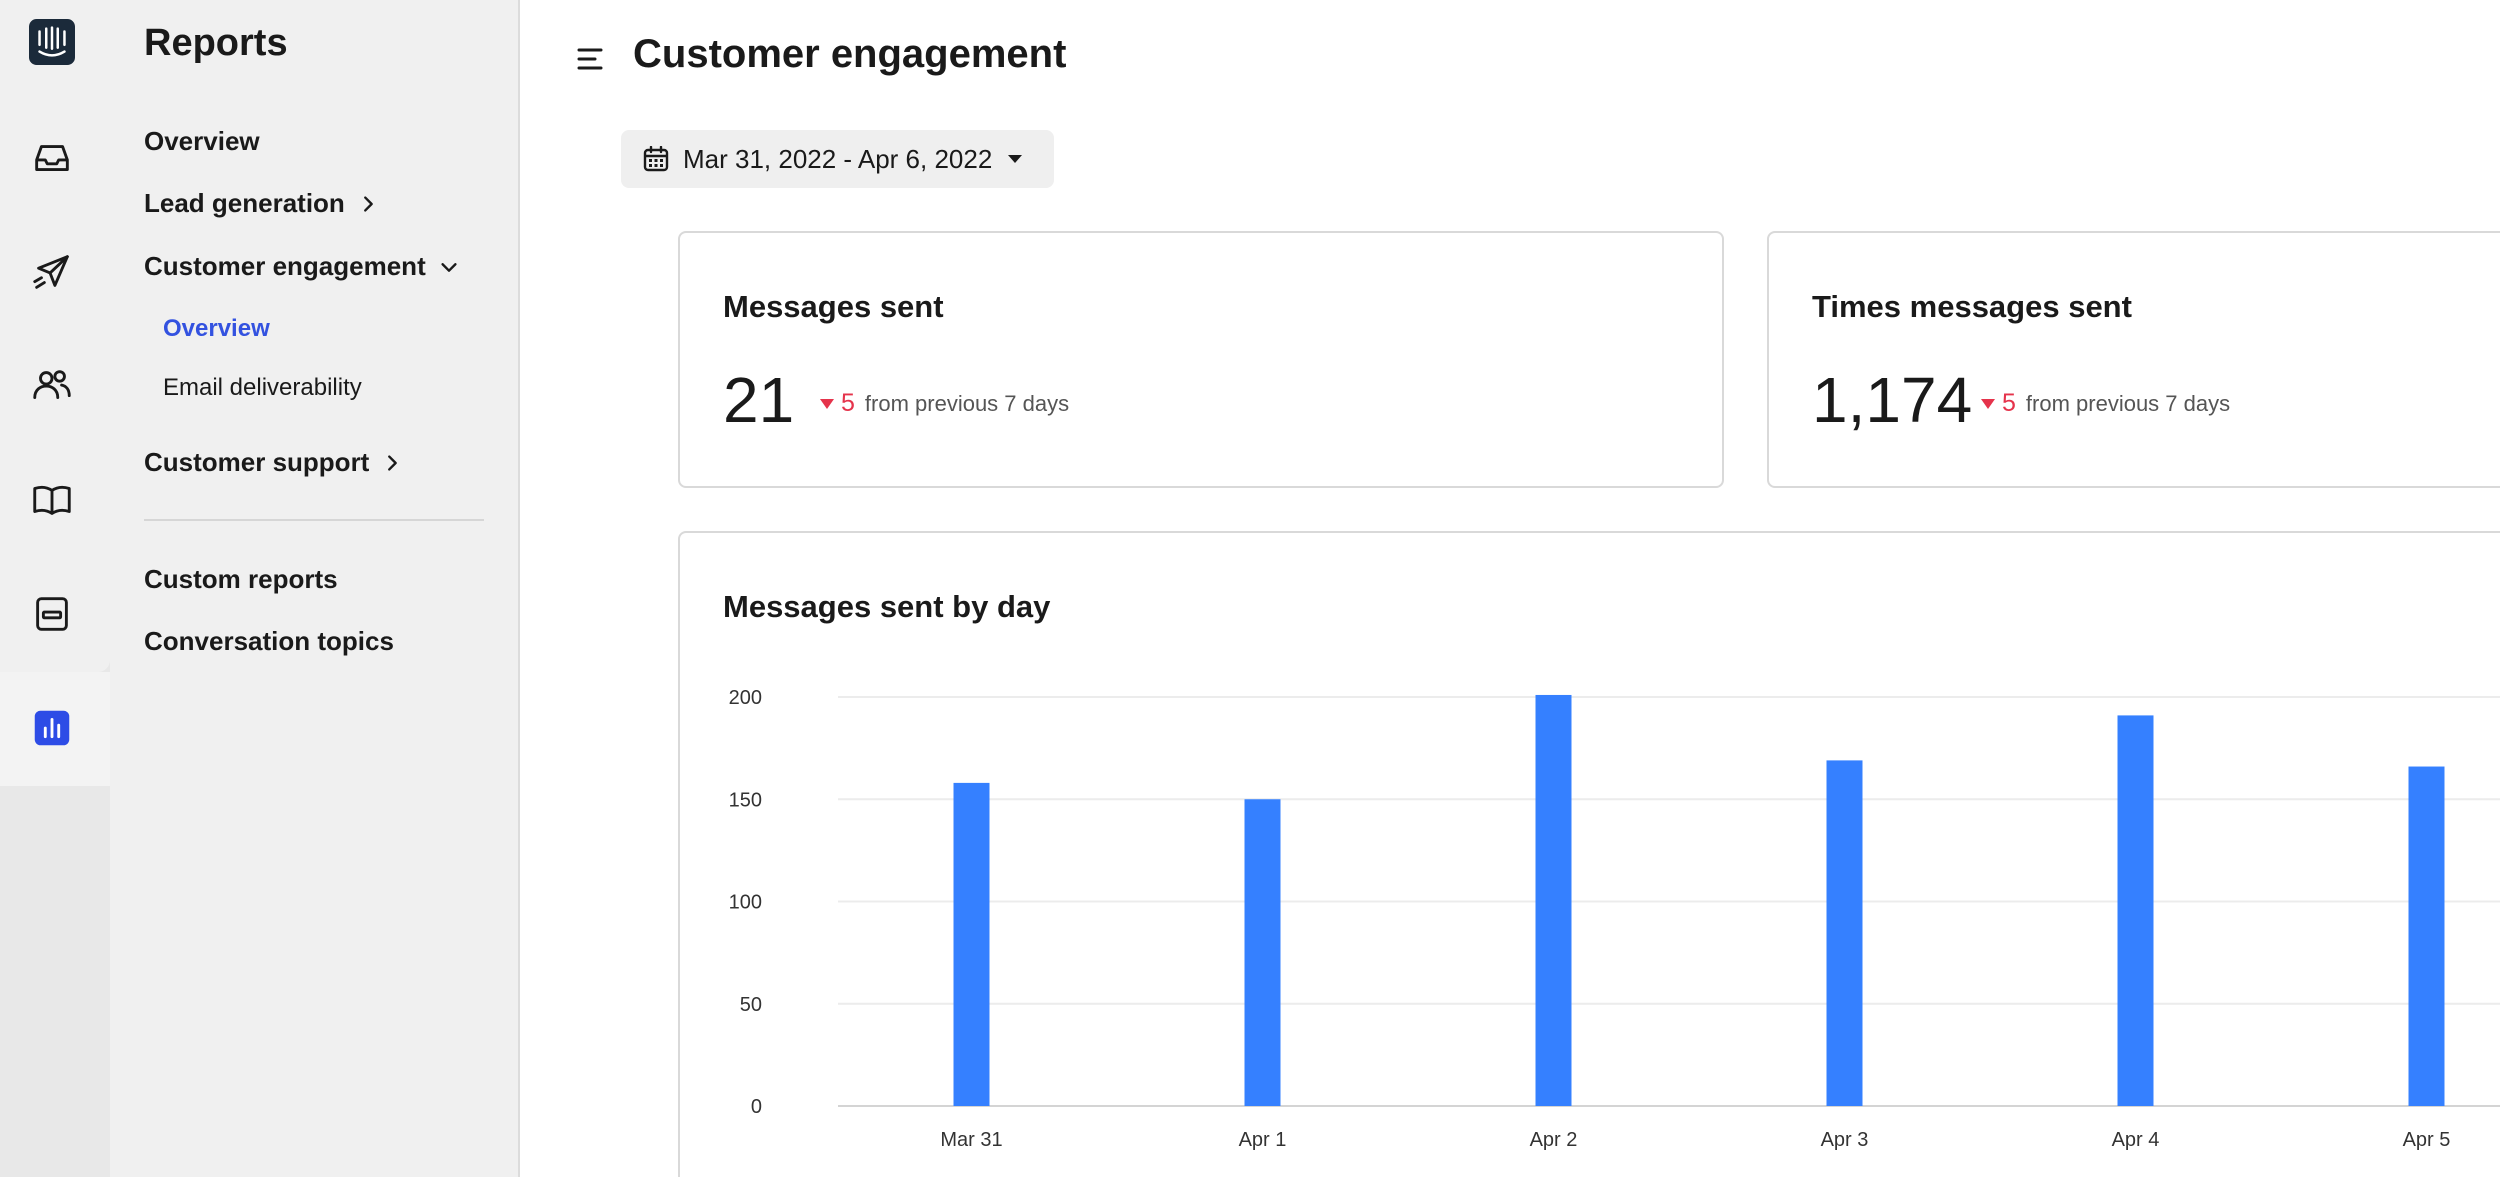 The height and width of the screenshot is (1177, 2500). I want to click on contacts-people-icon, so click(52, 386).